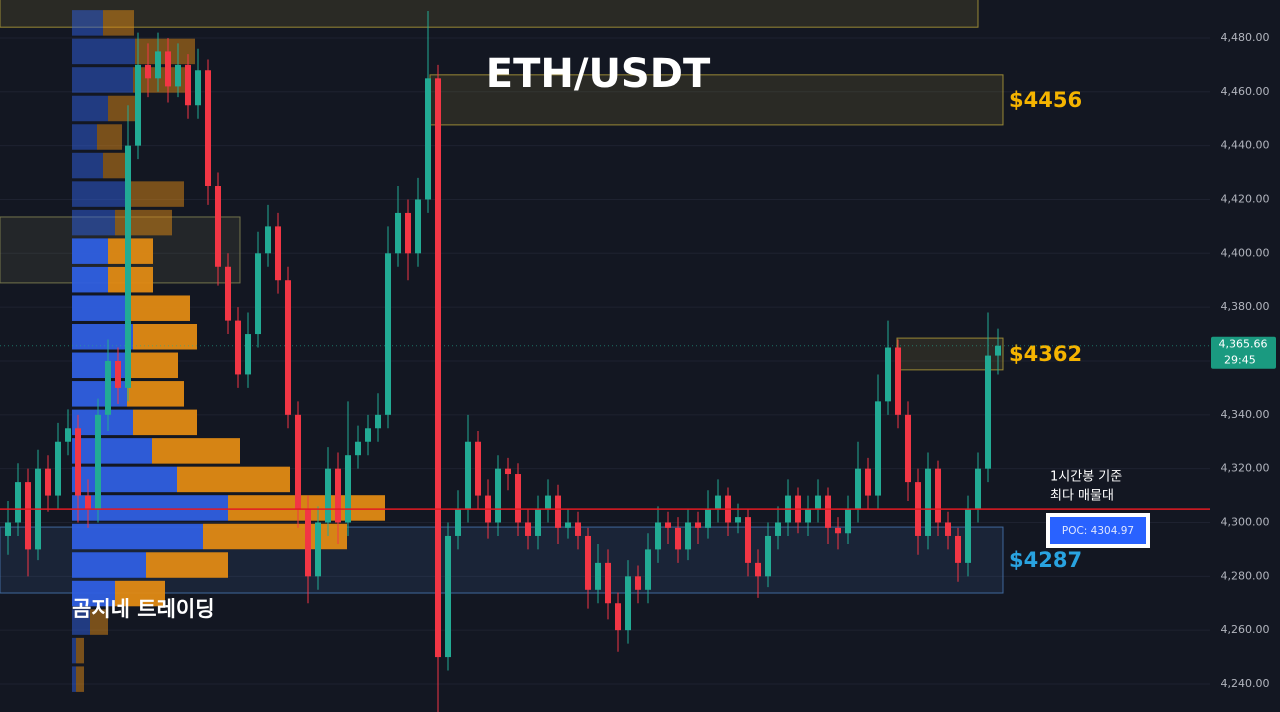 The height and width of the screenshot is (712, 1280). I want to click on poc-note: 최다 매물대, so click(1082, 496).